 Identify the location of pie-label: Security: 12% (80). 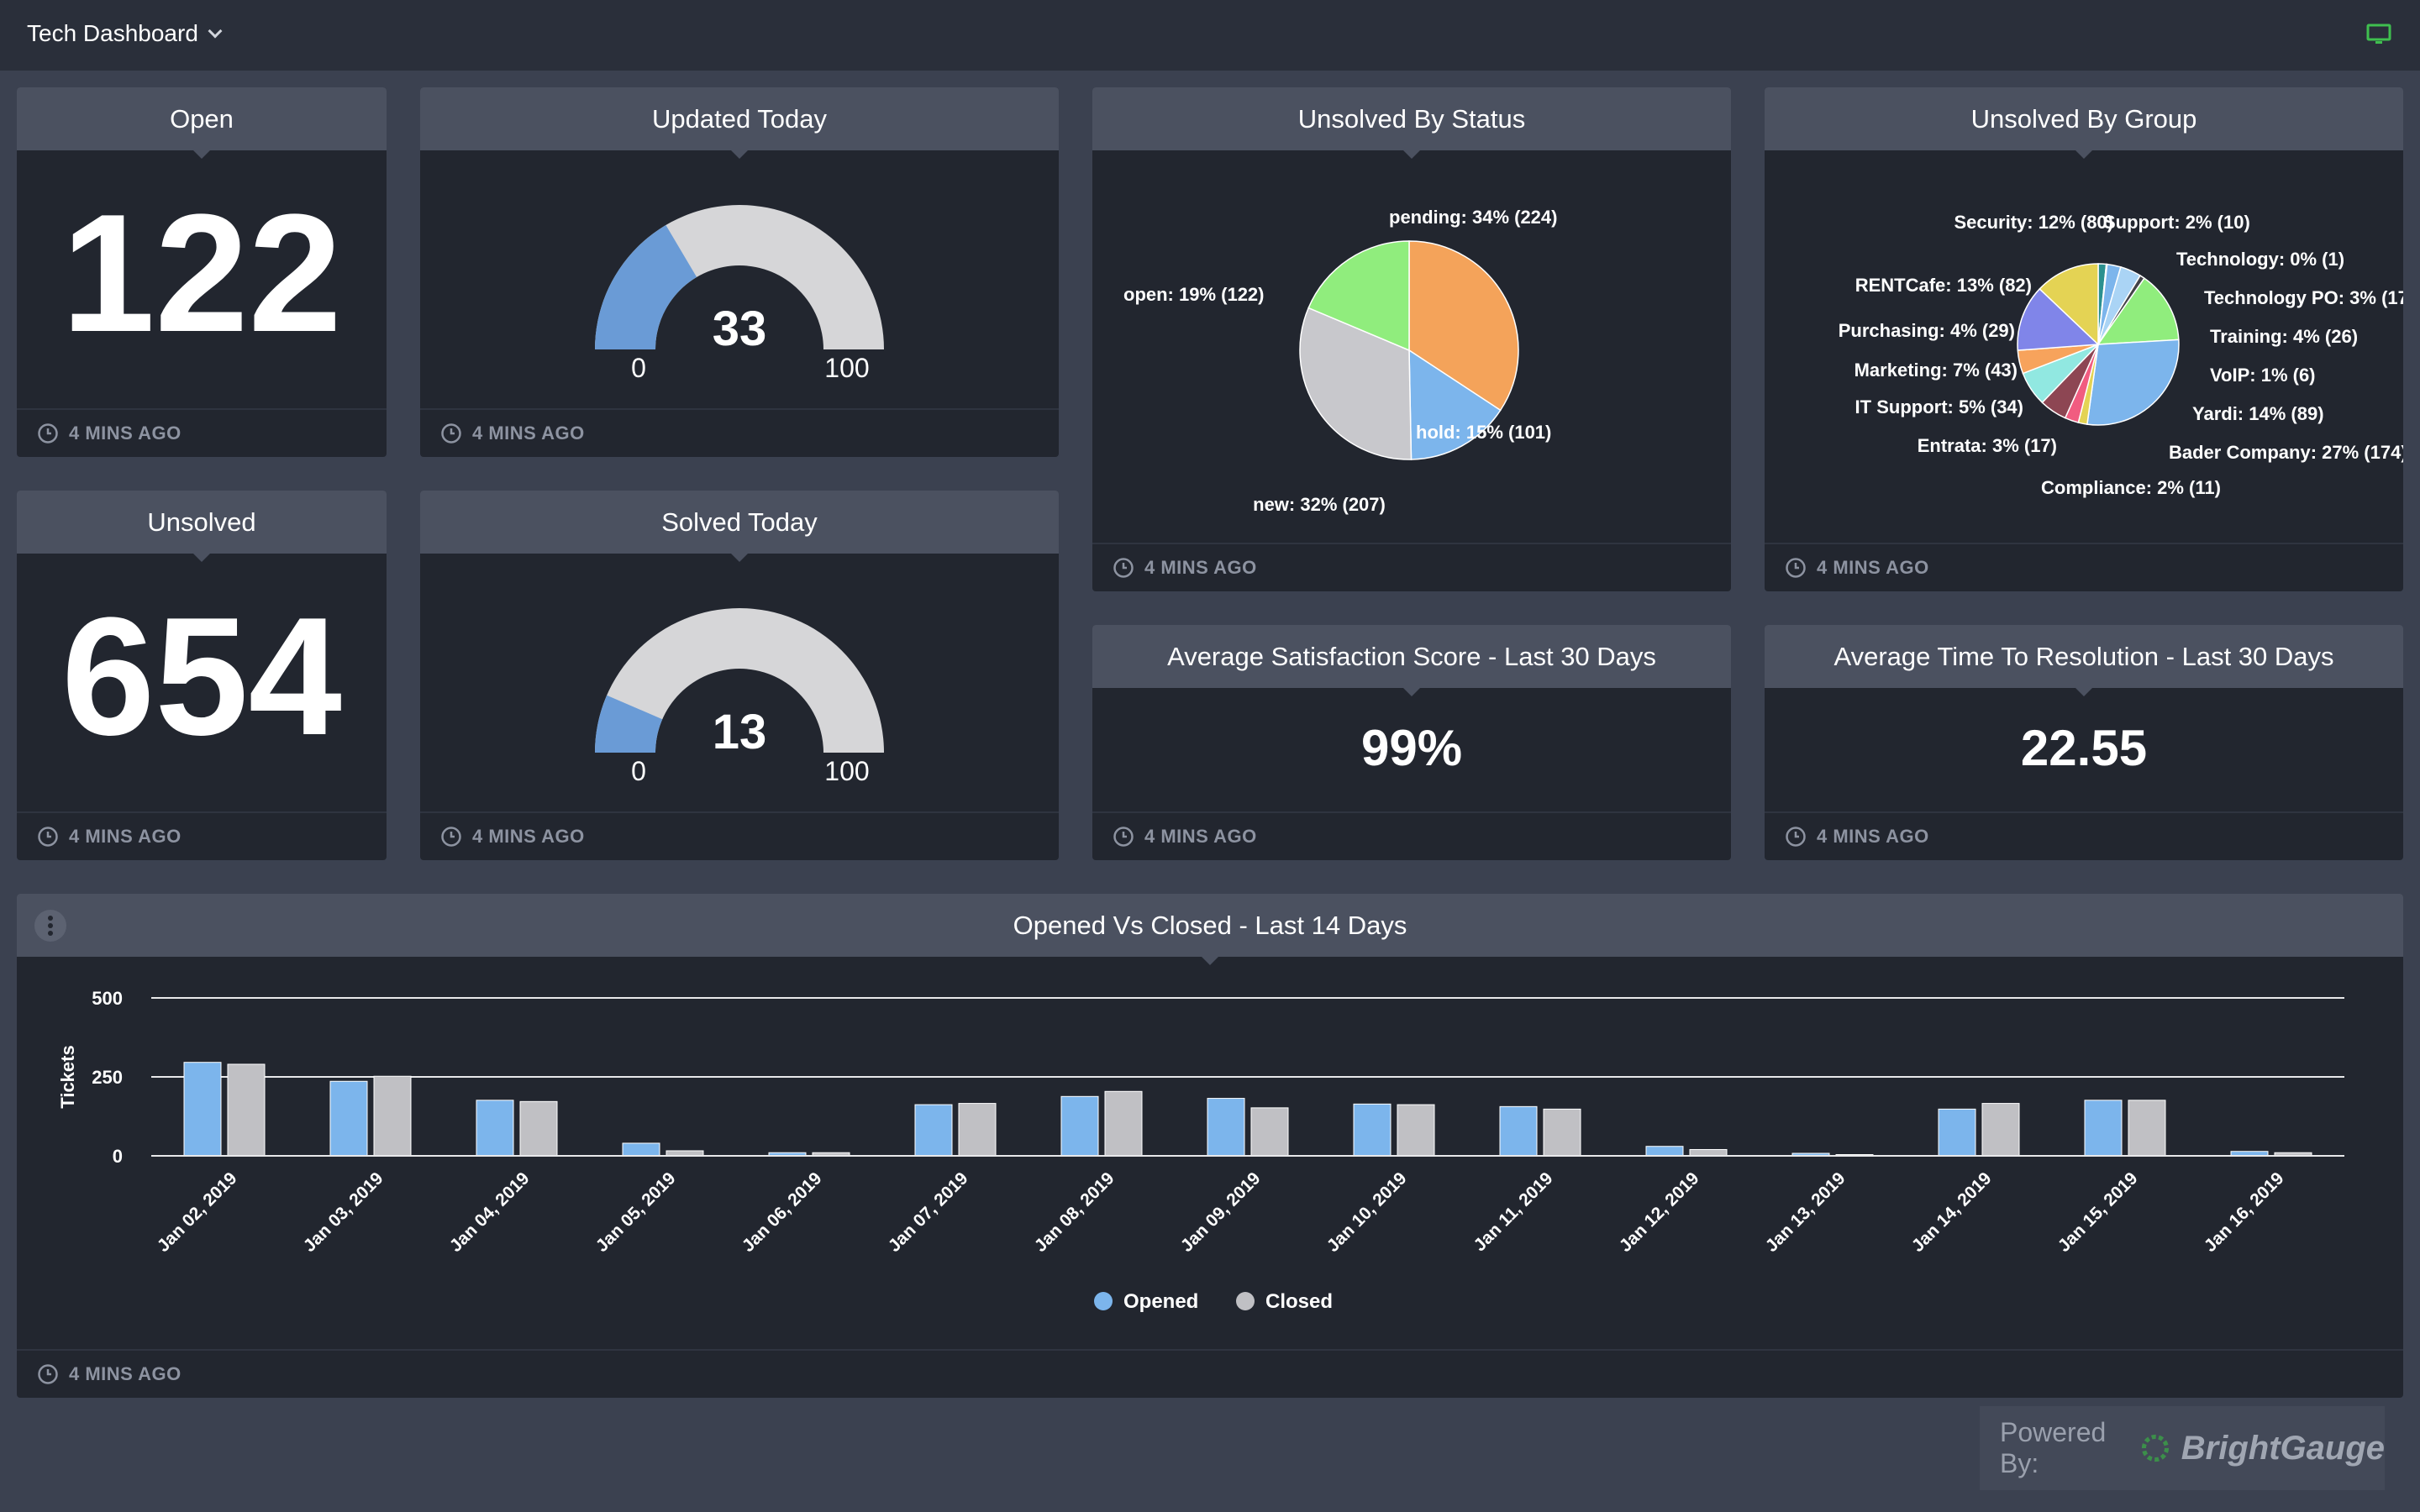
(2034, 222).